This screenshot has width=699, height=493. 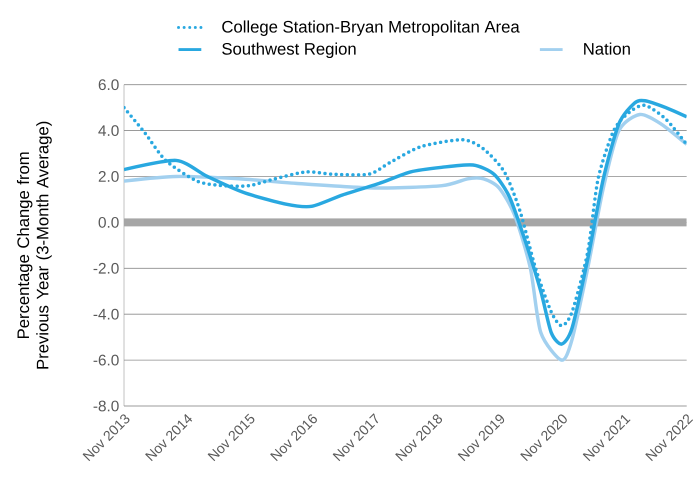 What do you see at coordinates (607, 48) in the screenshot?
I see `legend-label: Nation` at bounding box center [607, 48].